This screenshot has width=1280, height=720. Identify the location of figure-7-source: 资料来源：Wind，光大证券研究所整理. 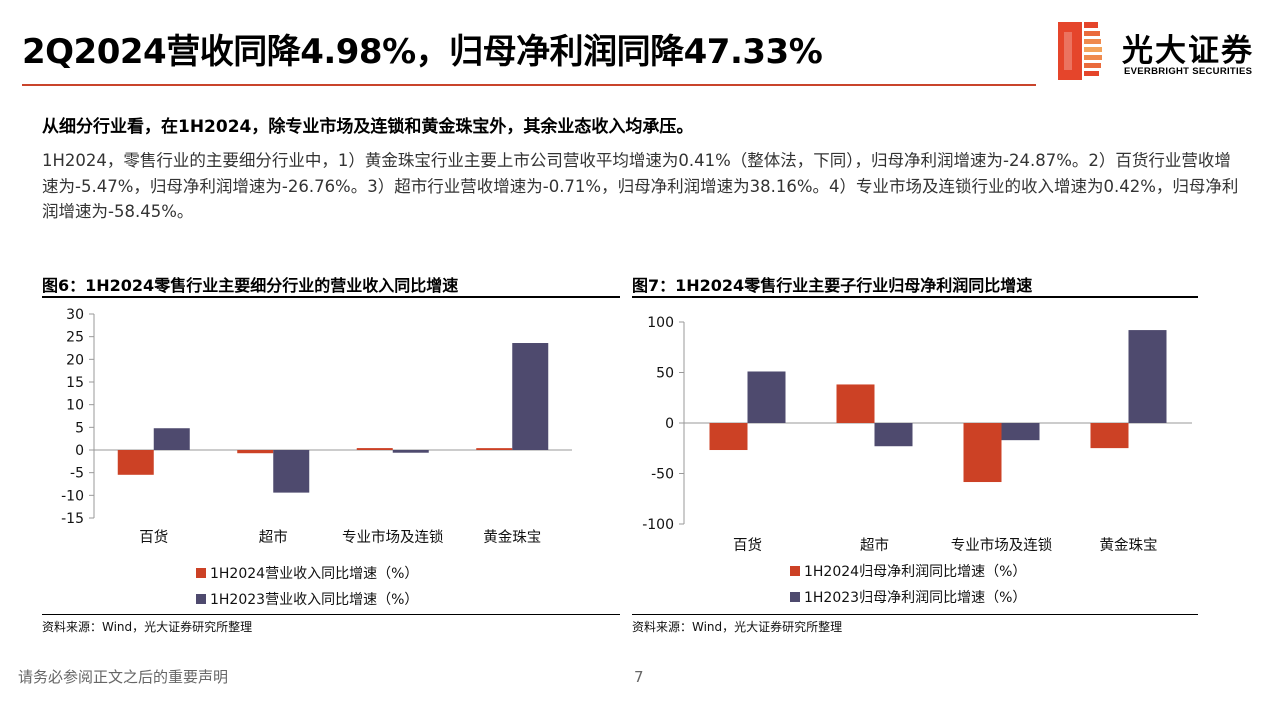
(737, 627).